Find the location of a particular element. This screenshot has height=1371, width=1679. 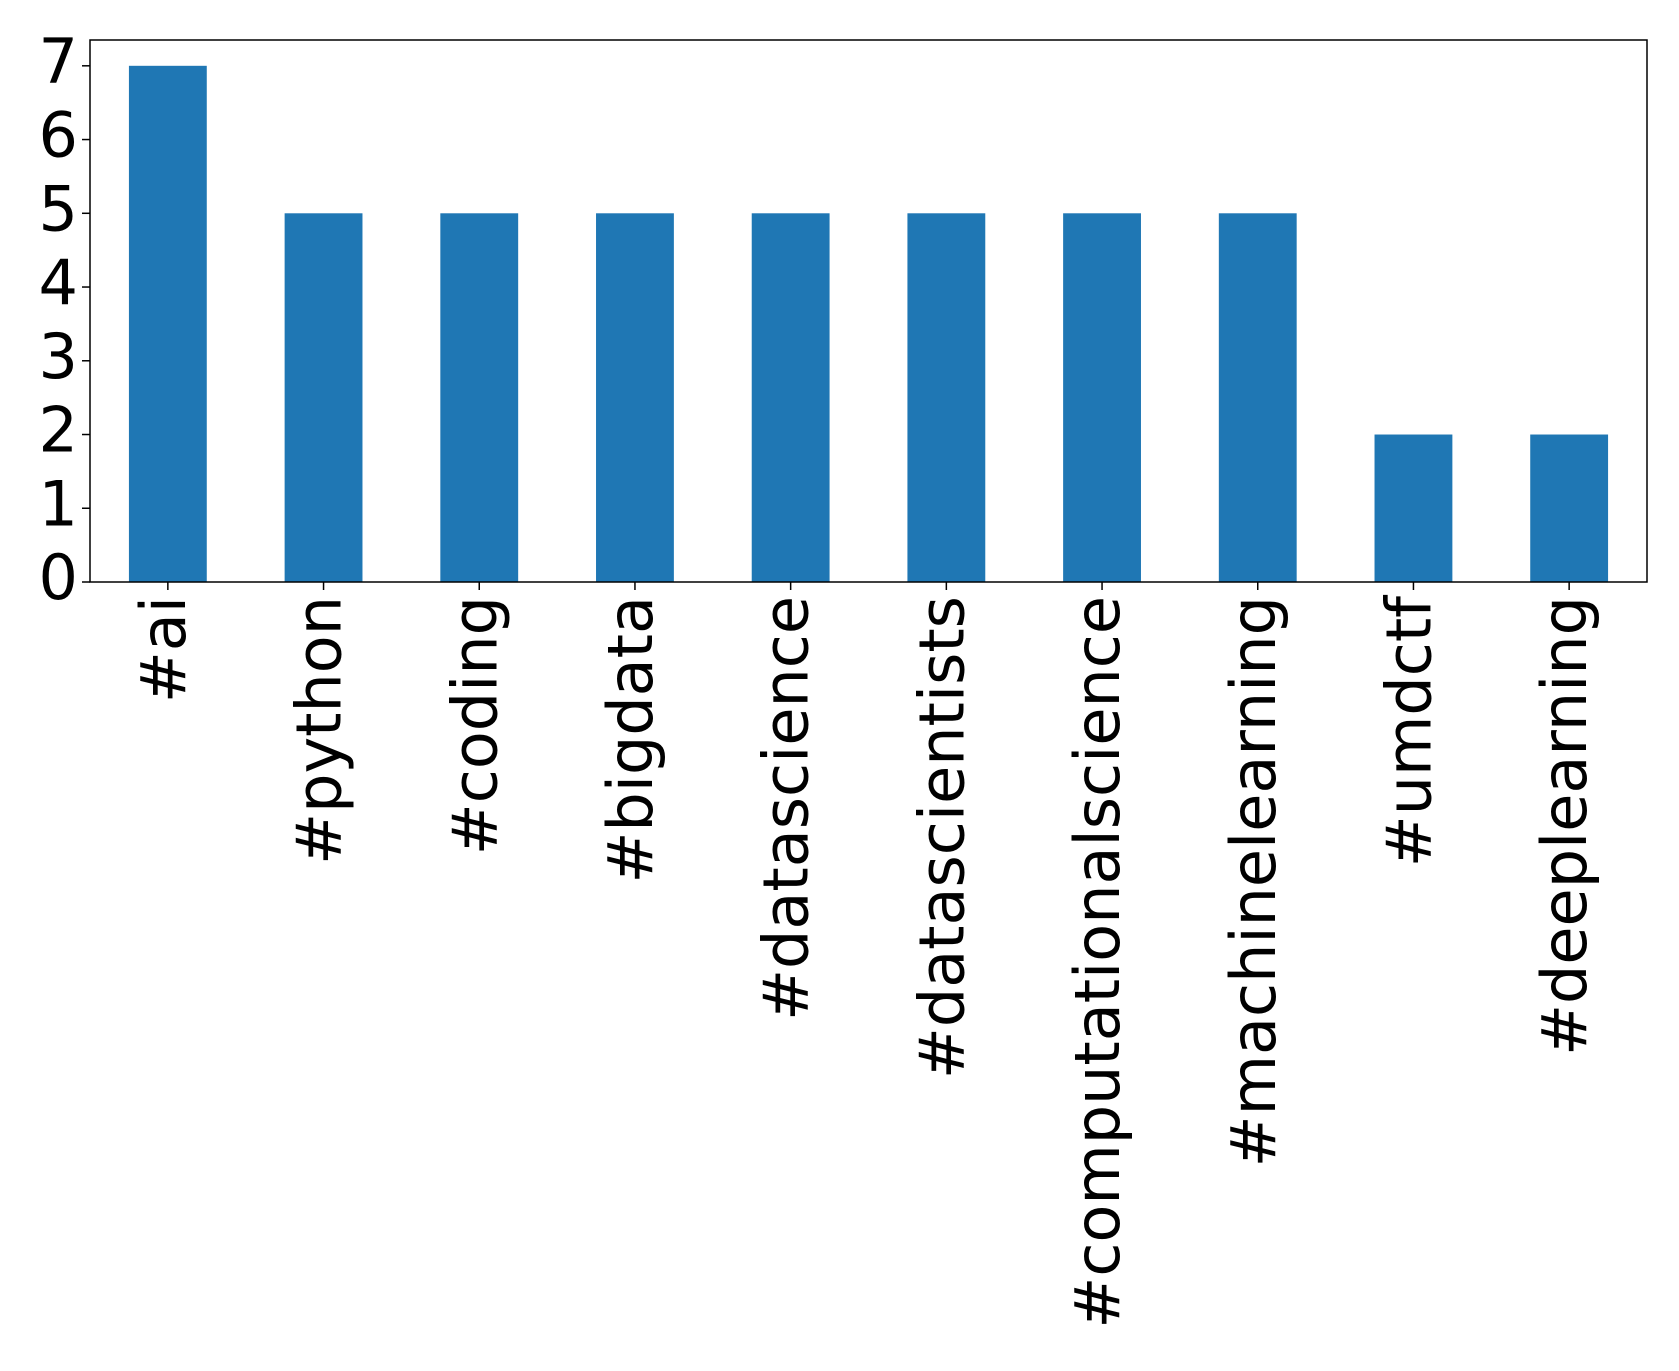

y-tick-label: 4 is located at coordinates (58, 282).